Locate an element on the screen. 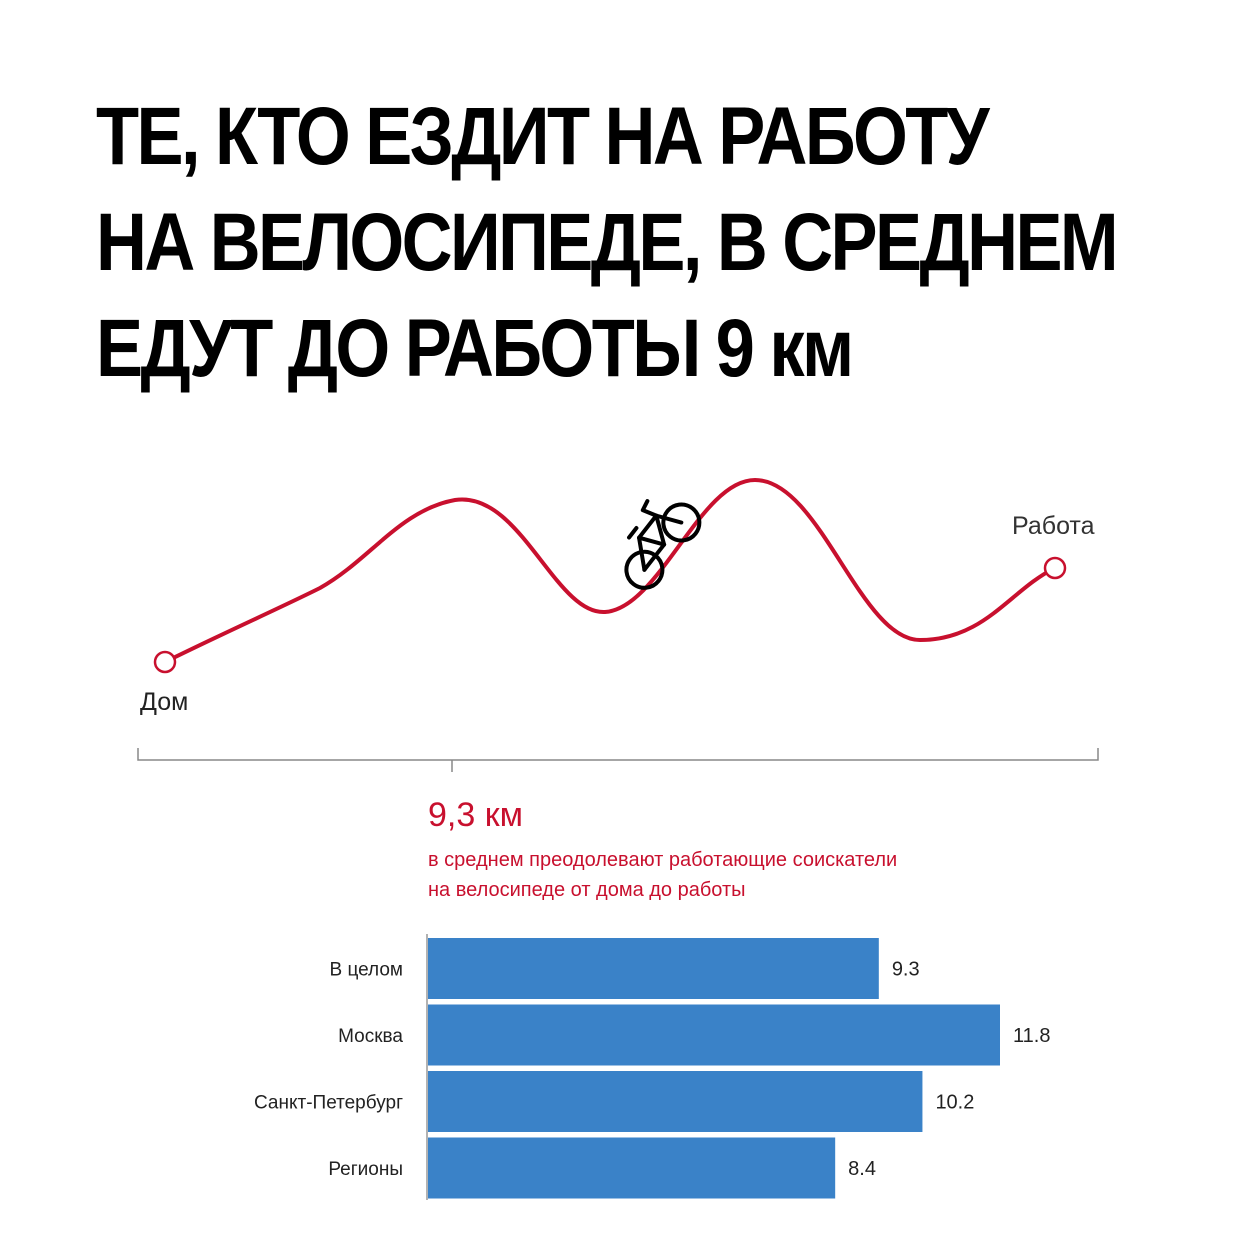  headline-line-2: НА ВЕЛОСИПЕДЕ, В СРЕДНЕМ is located at coordinates (607, 242).